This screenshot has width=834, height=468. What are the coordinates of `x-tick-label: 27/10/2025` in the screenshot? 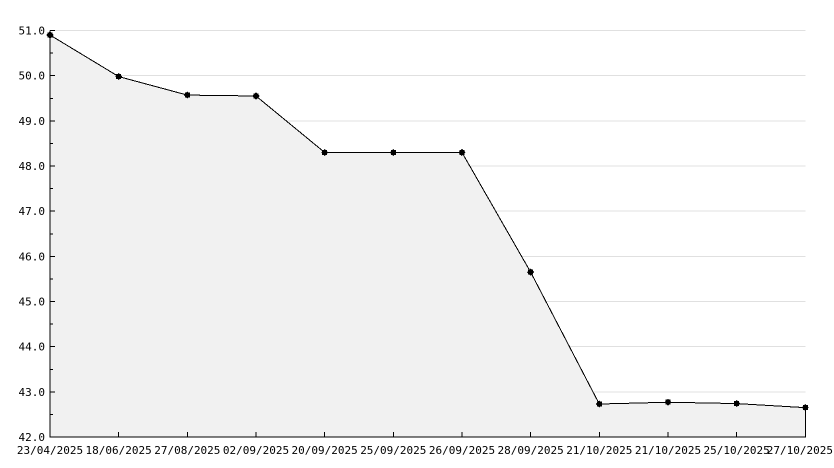 It's located at (800, 450).